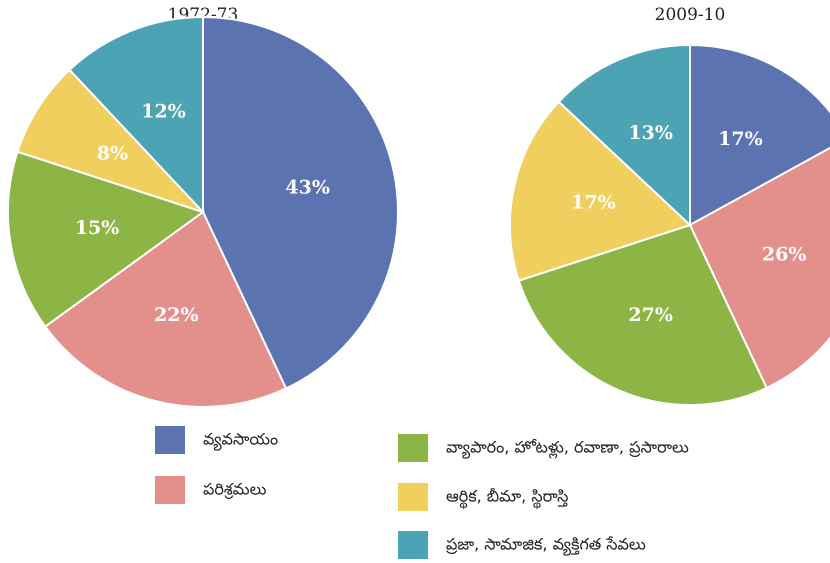 The width and height of the screenshot is (830, 563). Describe the element at coordinates (112, 154) in the screenshot. I see `value-label: 8%` at that location.